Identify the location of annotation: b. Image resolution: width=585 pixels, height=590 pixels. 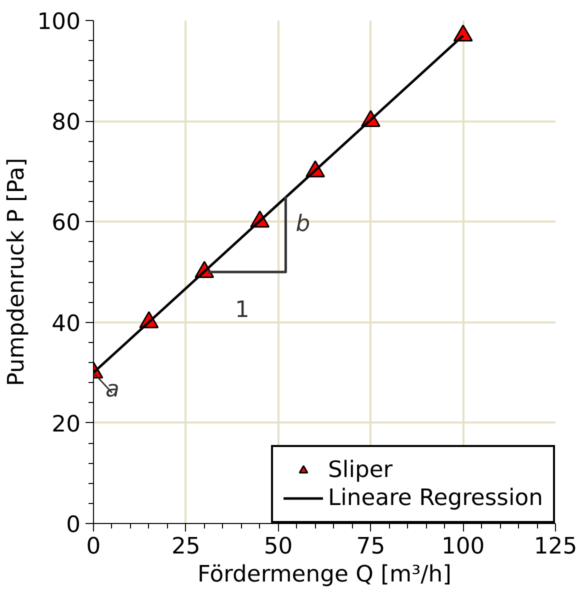
(303, 223).